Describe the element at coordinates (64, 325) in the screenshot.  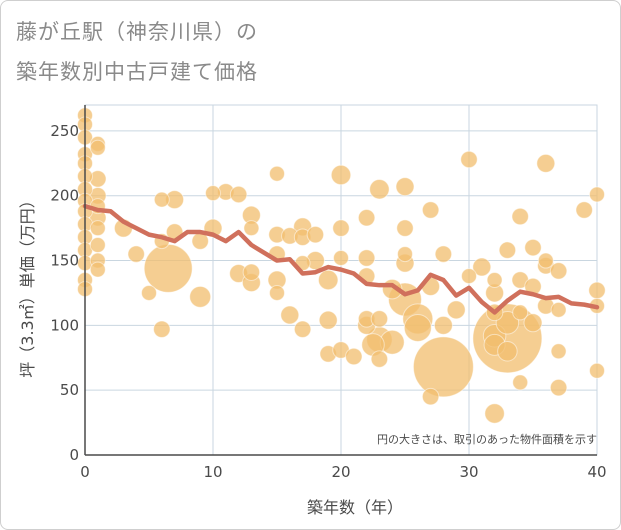
I see `y-tick-label: 100` at that location.